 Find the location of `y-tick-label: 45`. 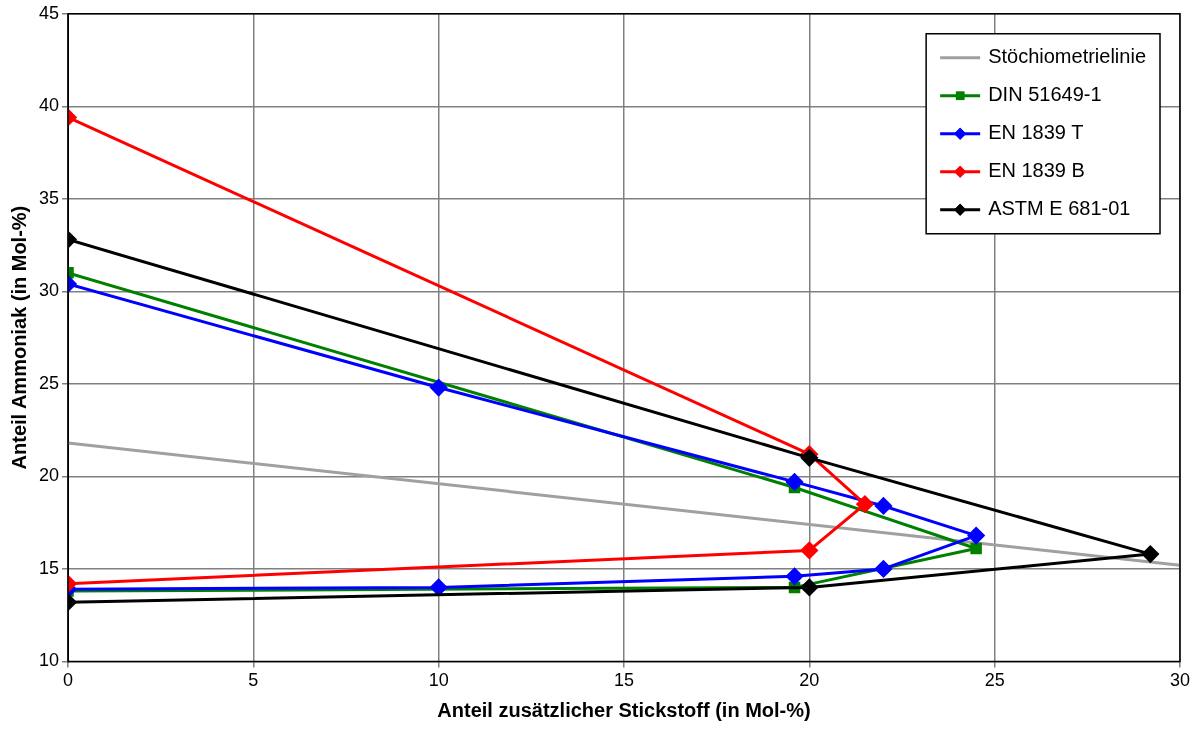

y-tick-label: 45 is located at coordinates (49, 12).